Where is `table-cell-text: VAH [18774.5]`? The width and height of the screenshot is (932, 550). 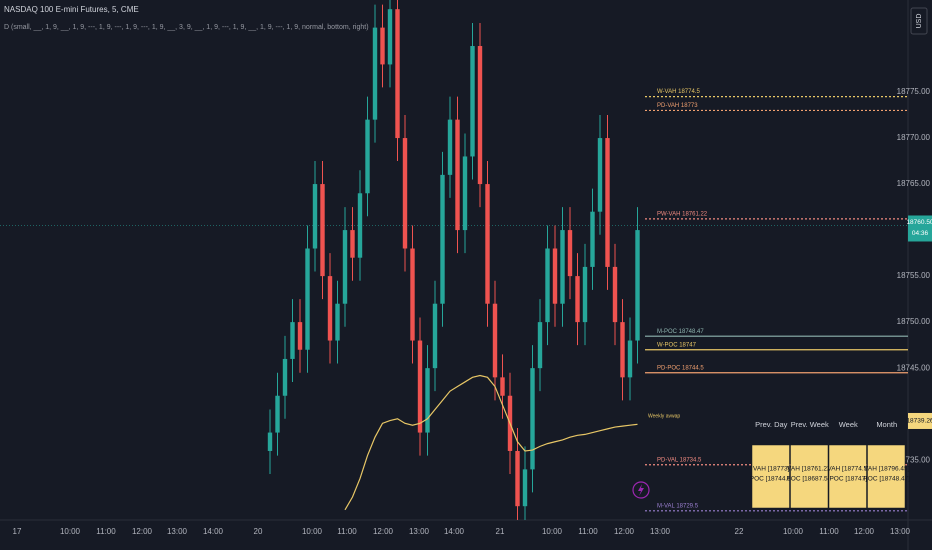 table-cell-text: VAH [18774.5] is located at coordinates (848, 469).